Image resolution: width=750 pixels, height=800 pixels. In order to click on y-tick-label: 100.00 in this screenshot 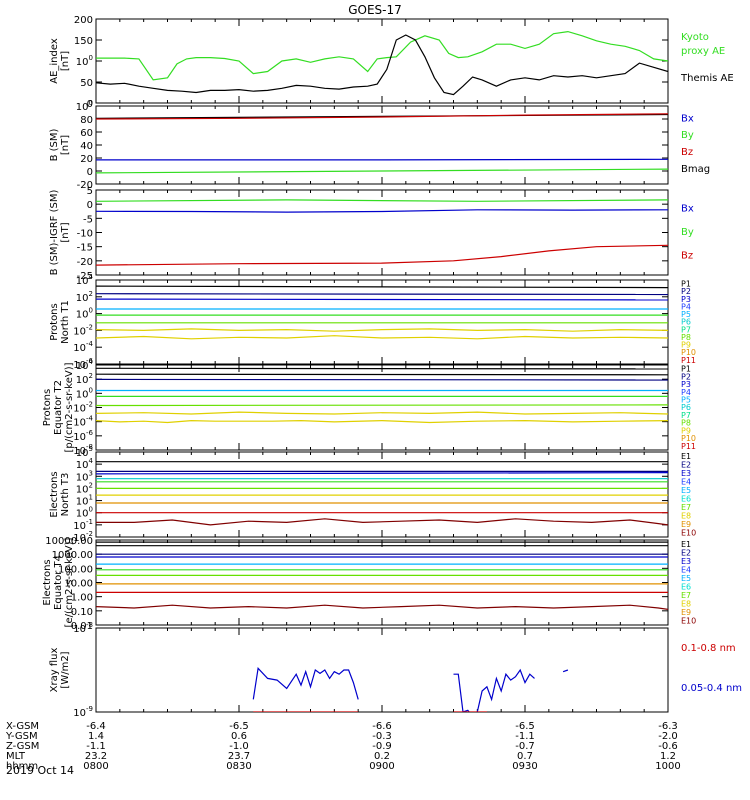, I will do `click(75, 569)`.